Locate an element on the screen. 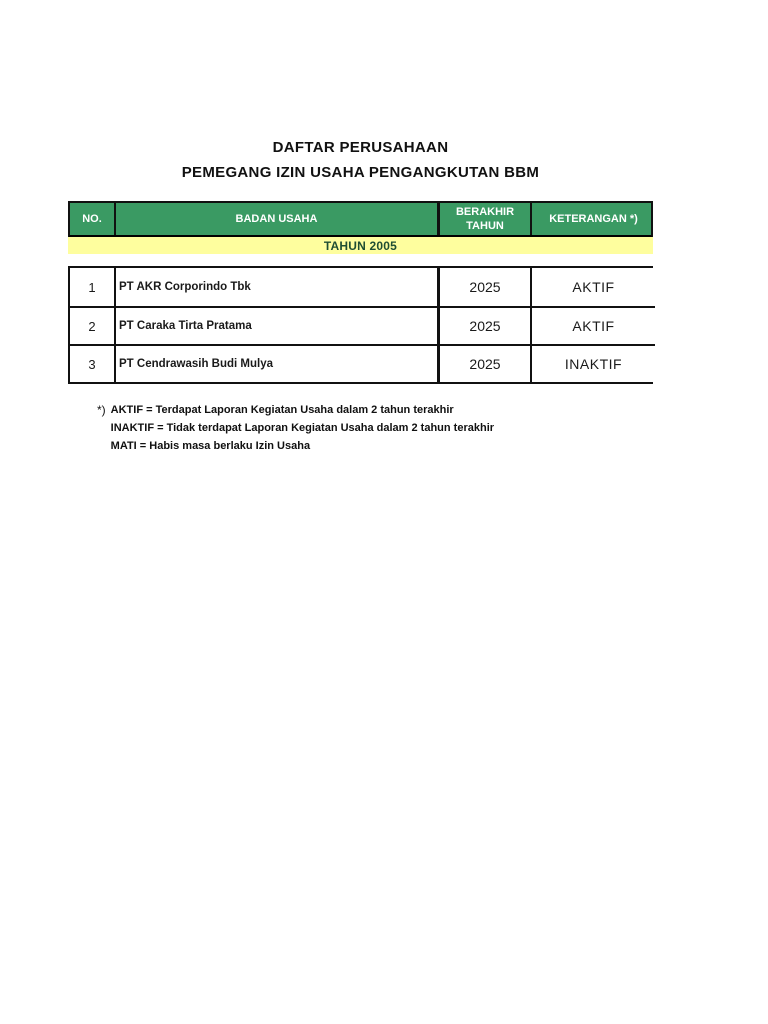  cell-row3-keterangan: INAKTIF is located at coordinates (592, 363).